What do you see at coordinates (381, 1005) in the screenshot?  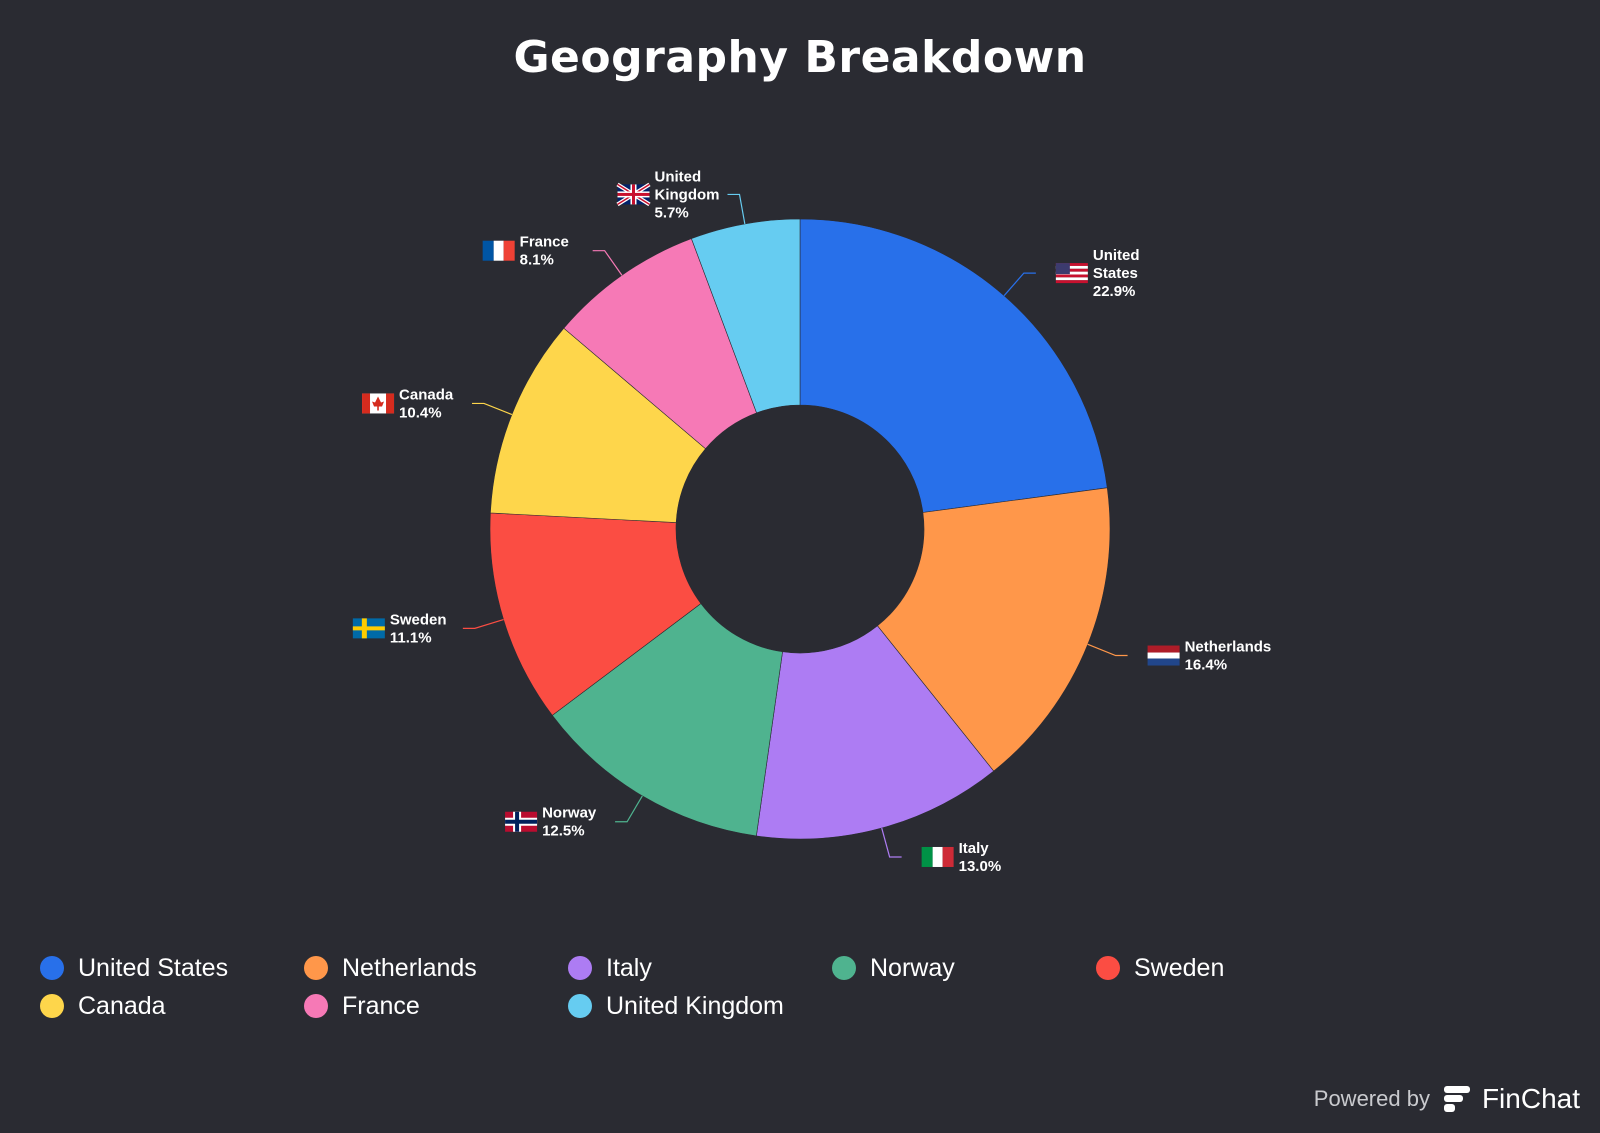 I see `legend-label: France` at bounding box center [381, 1005].